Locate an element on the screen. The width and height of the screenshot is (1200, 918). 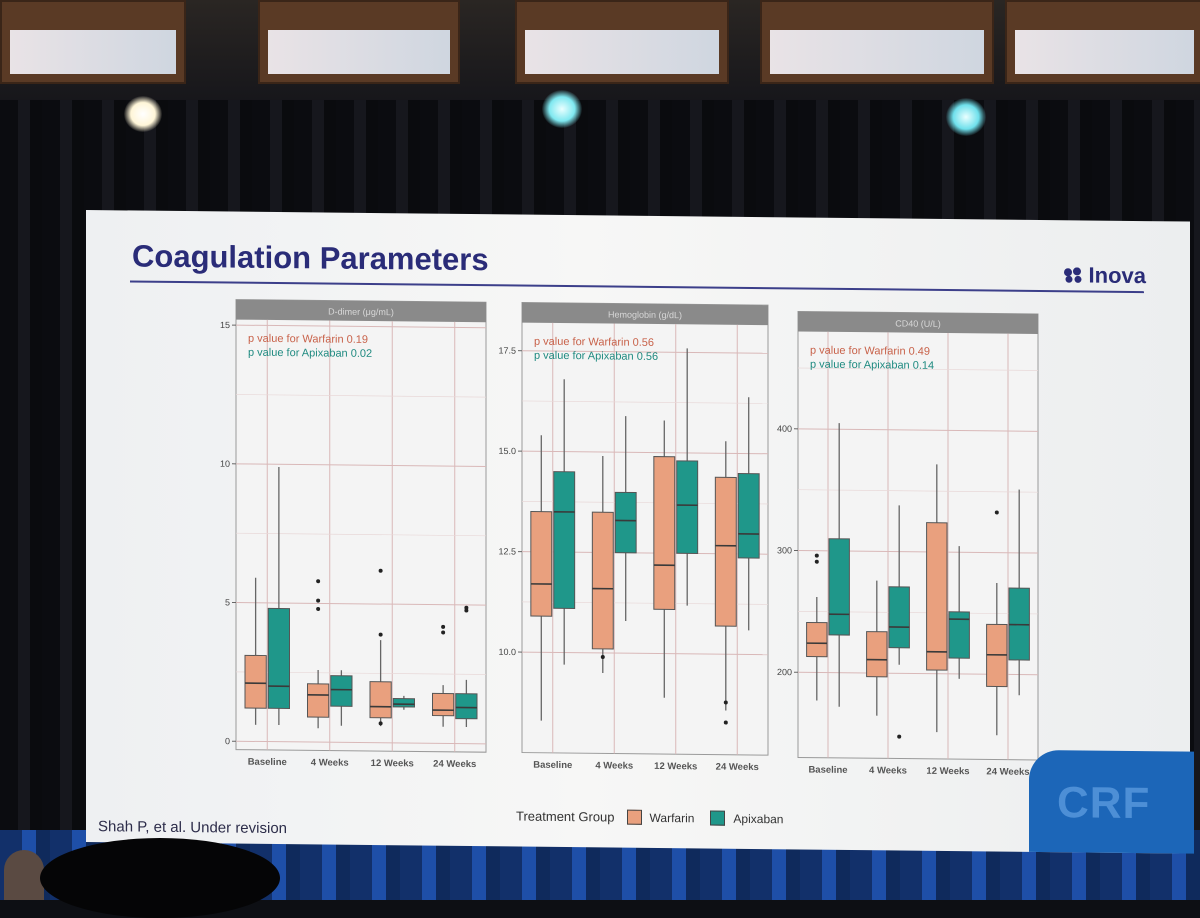
legend-title: Treatment Group is located at coordinates (565, 817).